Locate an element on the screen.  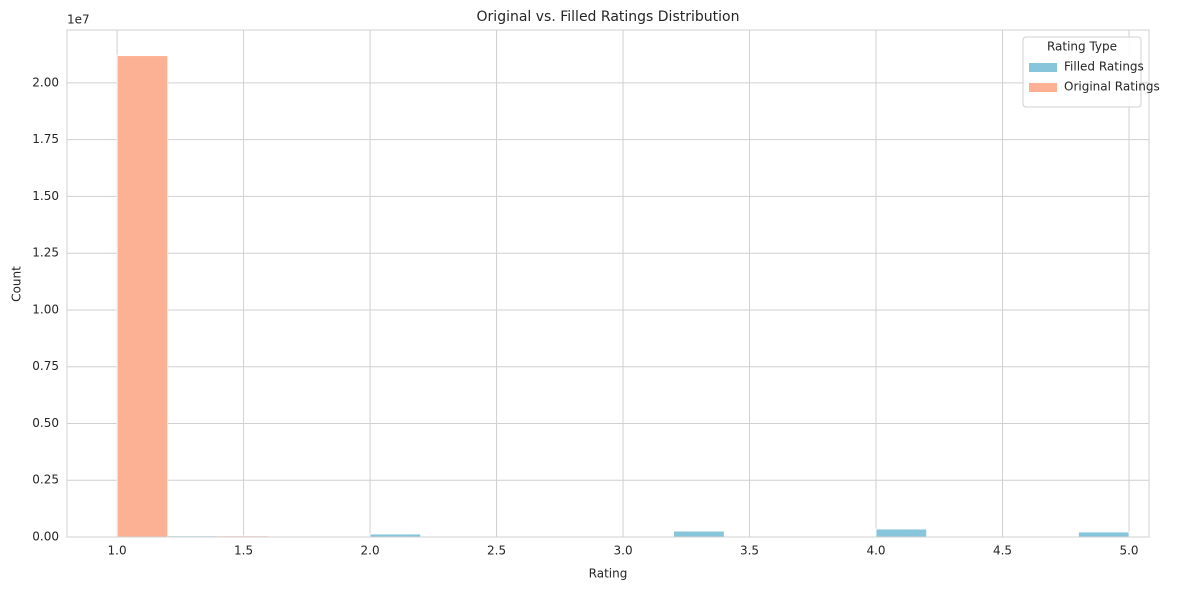
y-tick-label: 0.50 is located at coordinates (45, 423).